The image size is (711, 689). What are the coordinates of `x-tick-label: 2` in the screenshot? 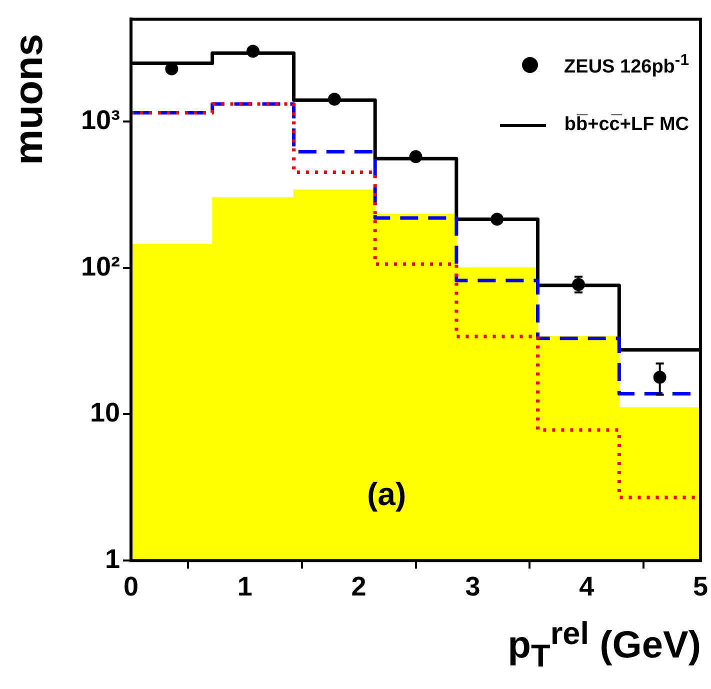 It's located at (358, 586).